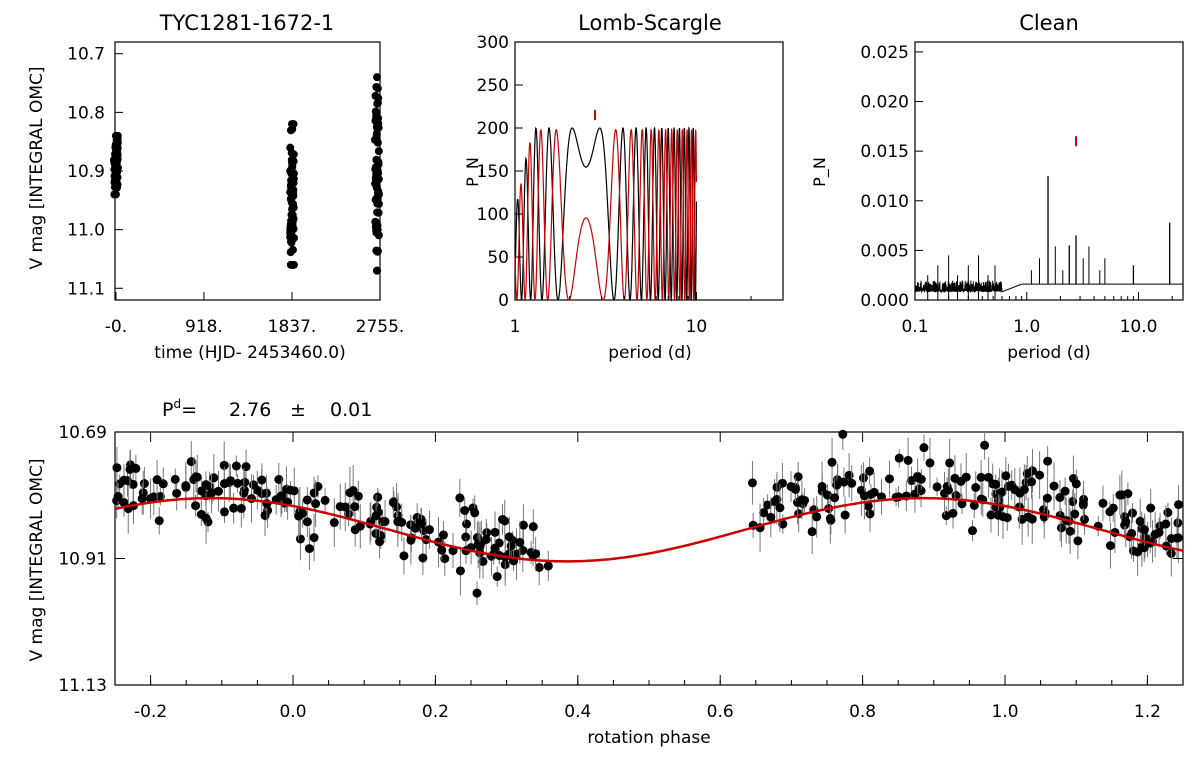 The image size is (1200, 760). What do you see at coordinates (650, 23) in the screenshot?
I see `lombscargle-title: Lomb-Scargle` at bounding box center [650, 23].